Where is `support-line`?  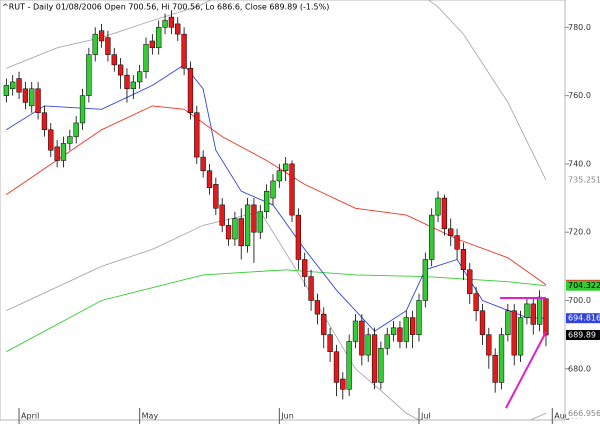
support-line is located at coordinates (526, 370).